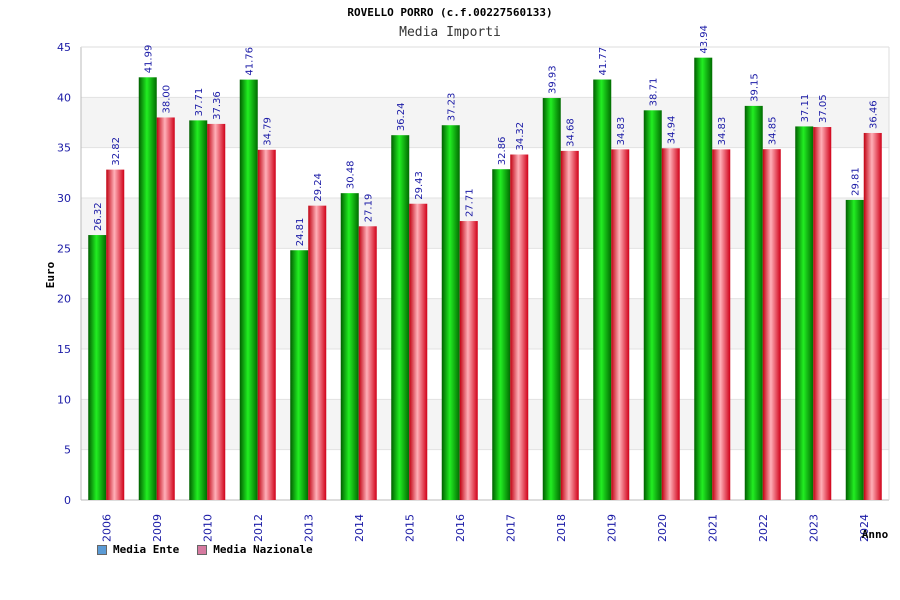 Image resolution: width=900 pixels, height=600 pixels. I want to click on data-label: 34.83, so click(722, 131).